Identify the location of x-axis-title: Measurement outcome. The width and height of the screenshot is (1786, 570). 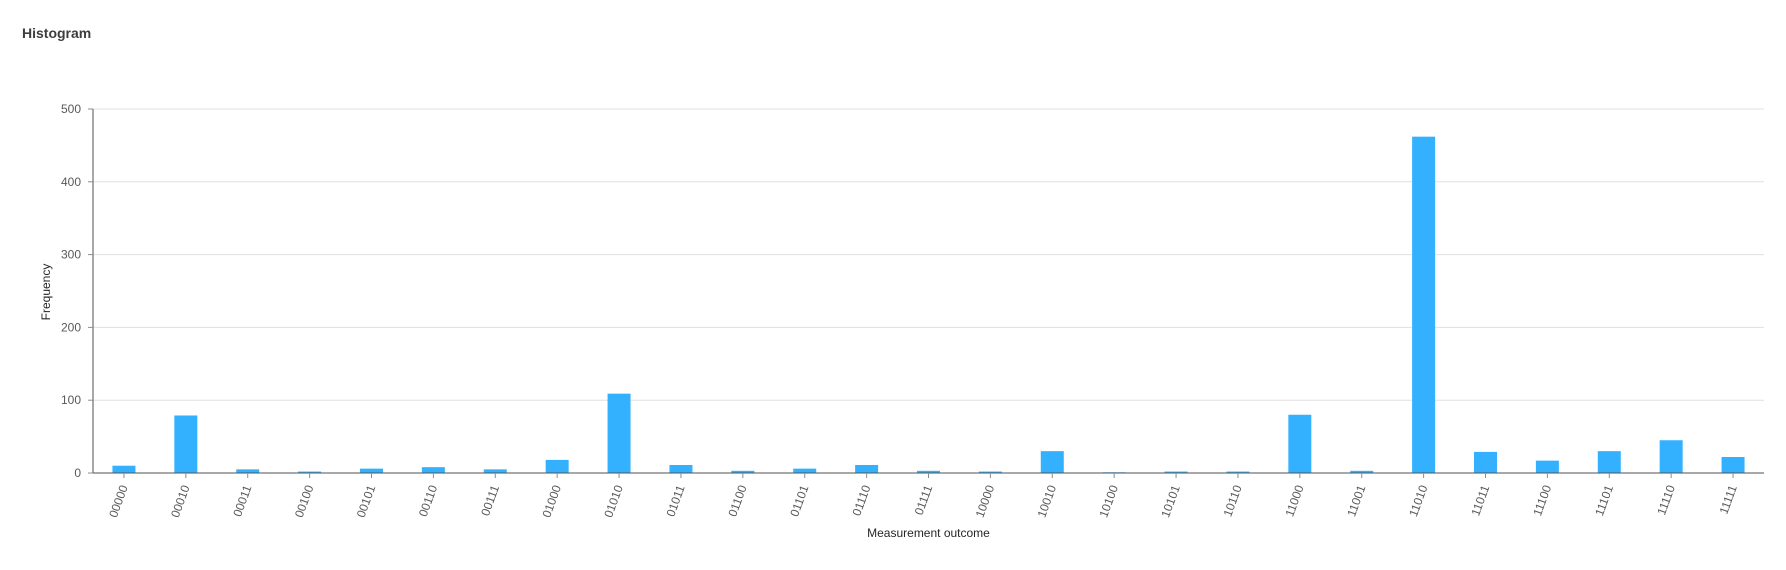
(928, 533).